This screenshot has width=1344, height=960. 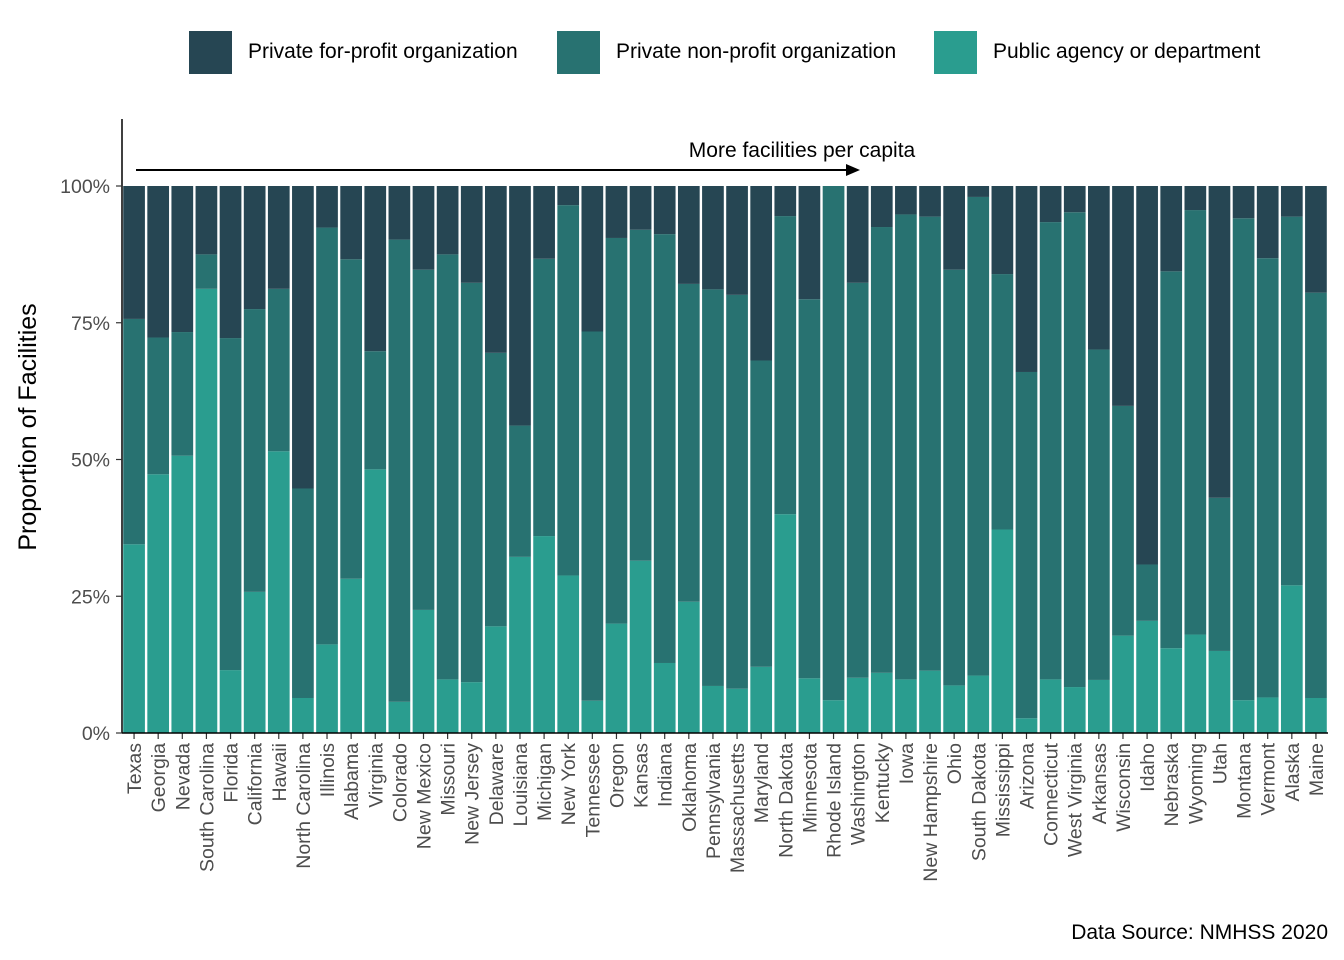 I want to click on bar-missouri-public-agency-or-department, so click(x=447, y=706).